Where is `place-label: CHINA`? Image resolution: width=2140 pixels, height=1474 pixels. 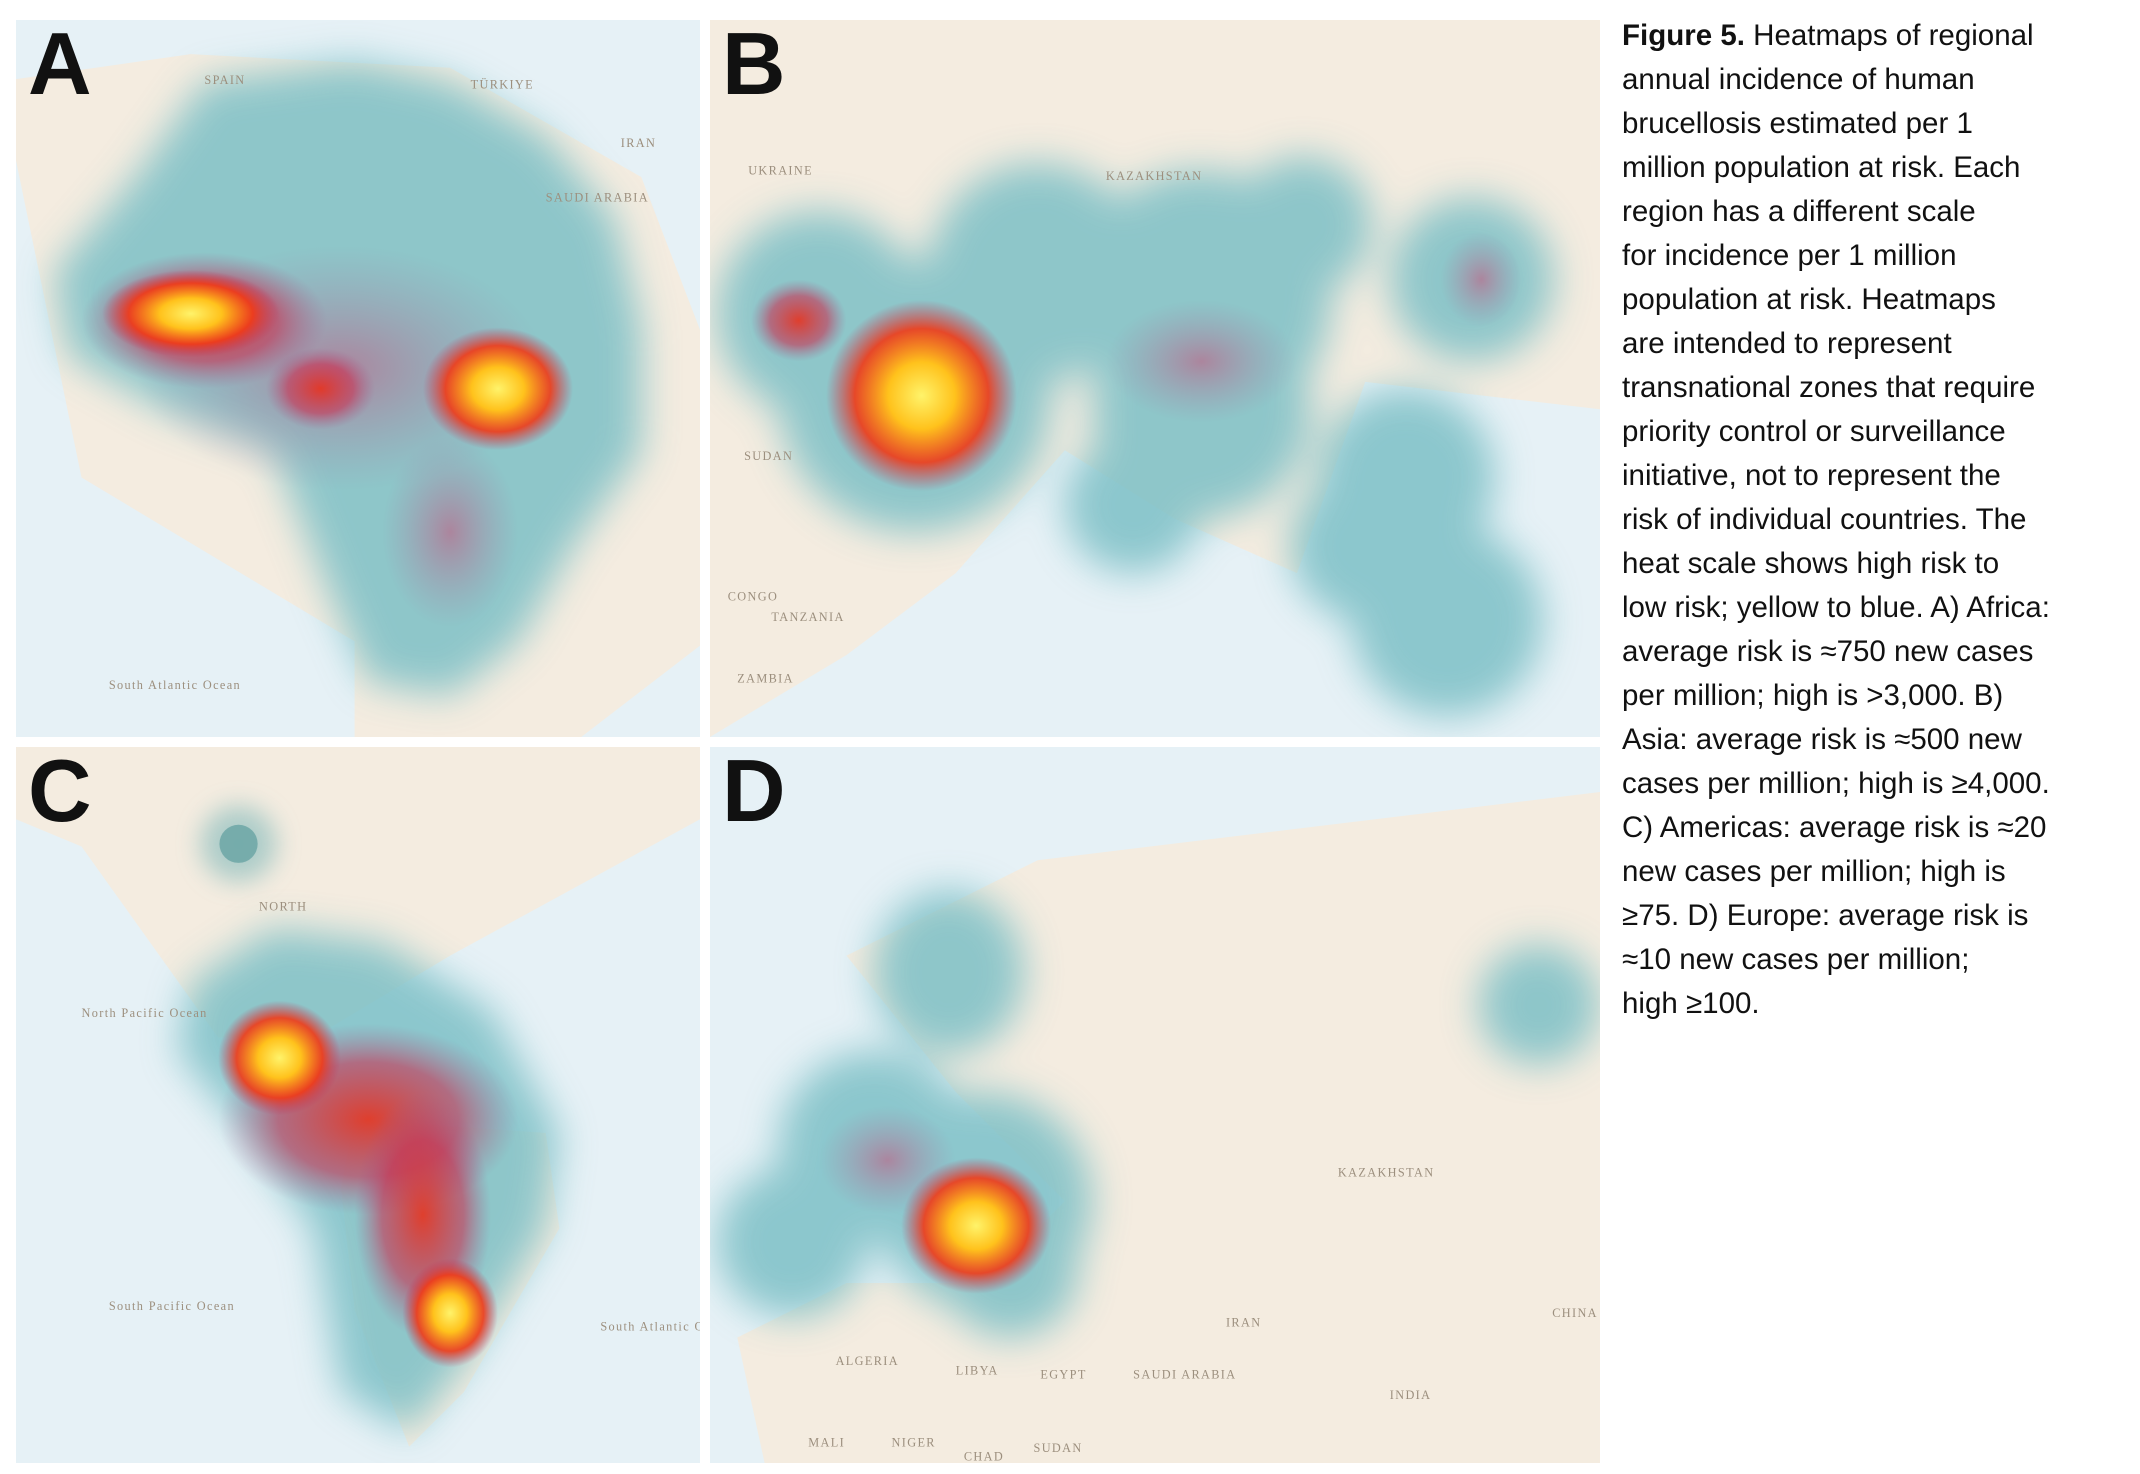
place-label: CHINA is located at coordinates (1575, 1313).